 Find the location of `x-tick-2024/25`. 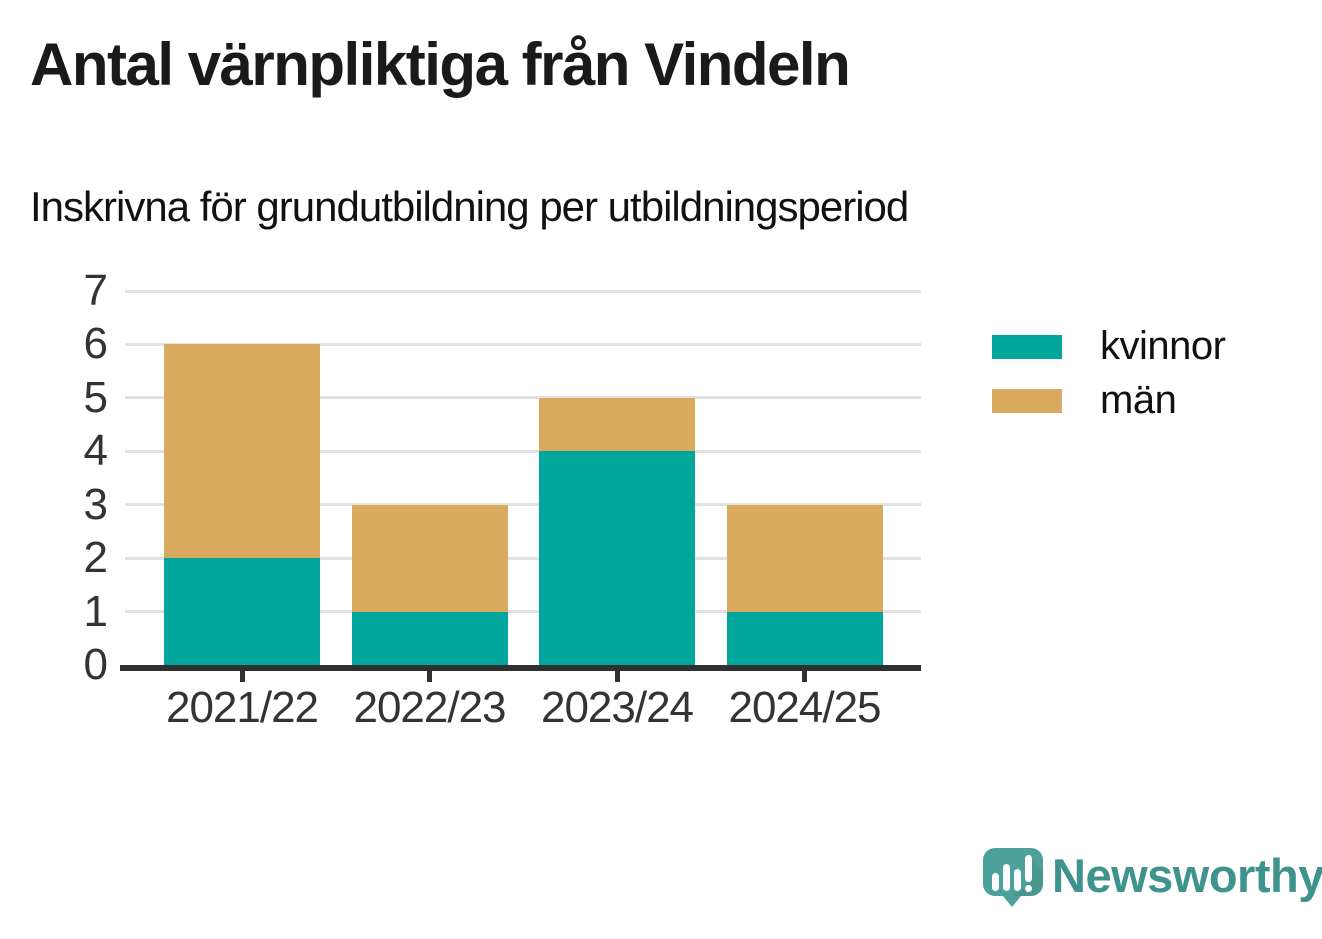

x-tick-2024/25 is located at coordinates (804, 676).